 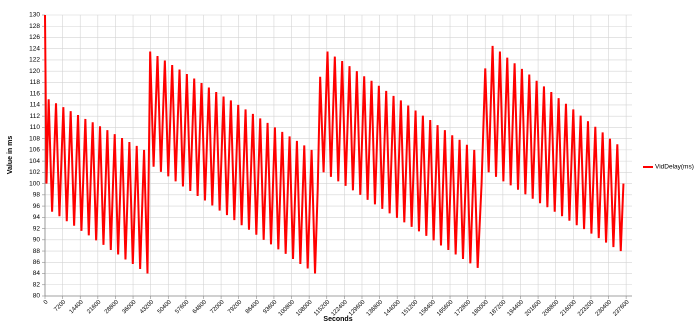 What do you see at coordinates (37, 273) in the screenshot?
I see `y-tick-label: 84` at bounding box center [37, 273].